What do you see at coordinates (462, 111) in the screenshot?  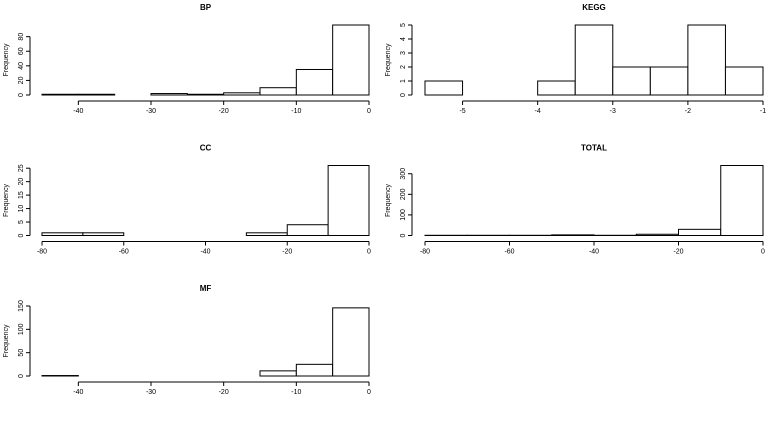 I see `x-tick-label: -5` at bounding box center [462, 111].